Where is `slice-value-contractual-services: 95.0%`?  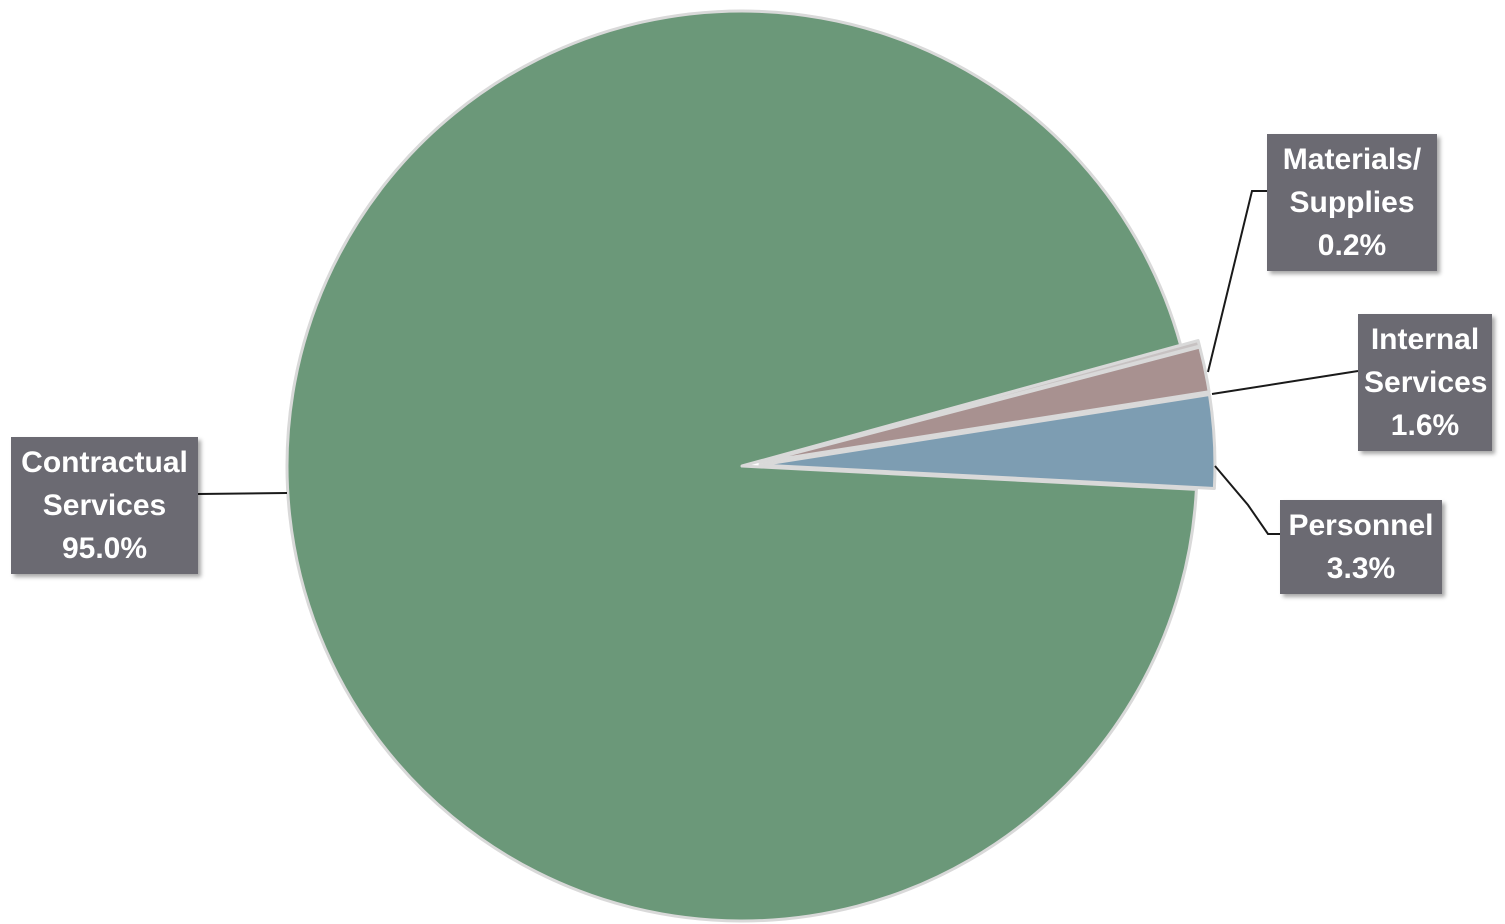 slice-value-contractual-services: 95.0% is located at coordinates (104, 548).